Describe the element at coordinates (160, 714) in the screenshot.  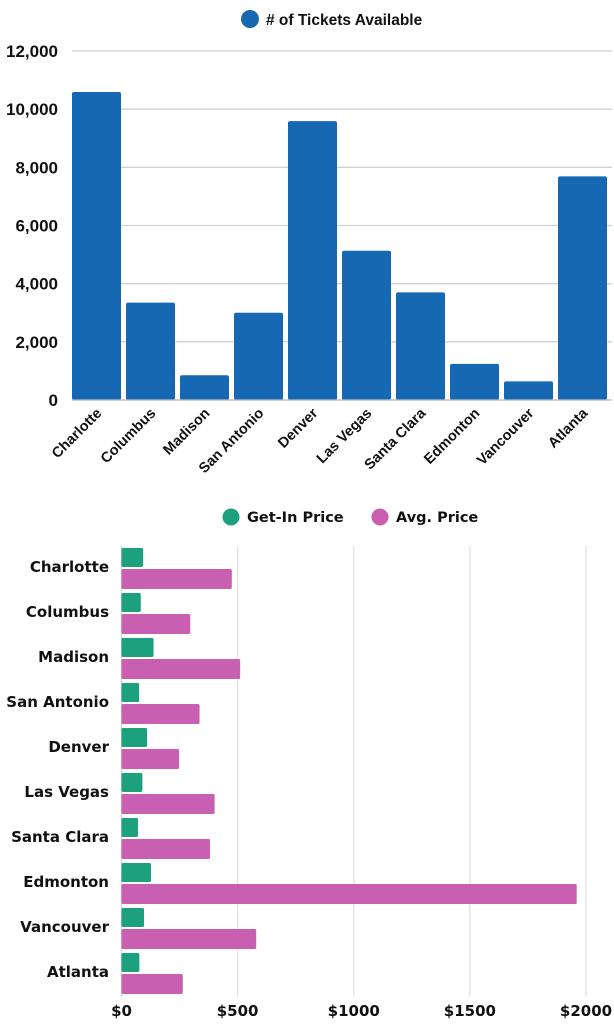
I see `bar-avg-san-antonio` at that location.